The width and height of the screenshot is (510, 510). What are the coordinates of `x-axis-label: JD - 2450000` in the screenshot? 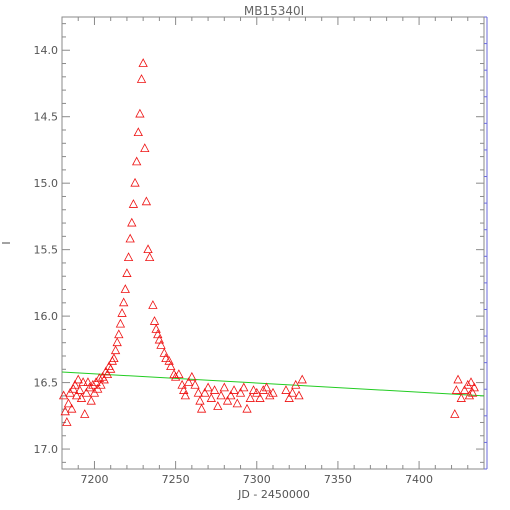 It's located at (273, 494).